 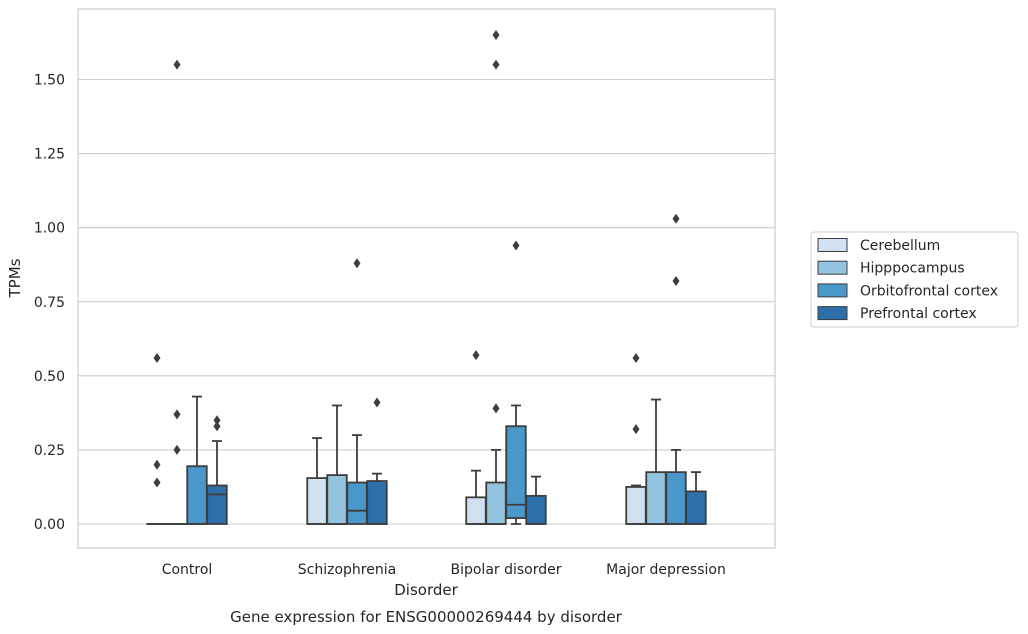 I want to click on y-tick-label: 0.25, so click(x=49, y=451).